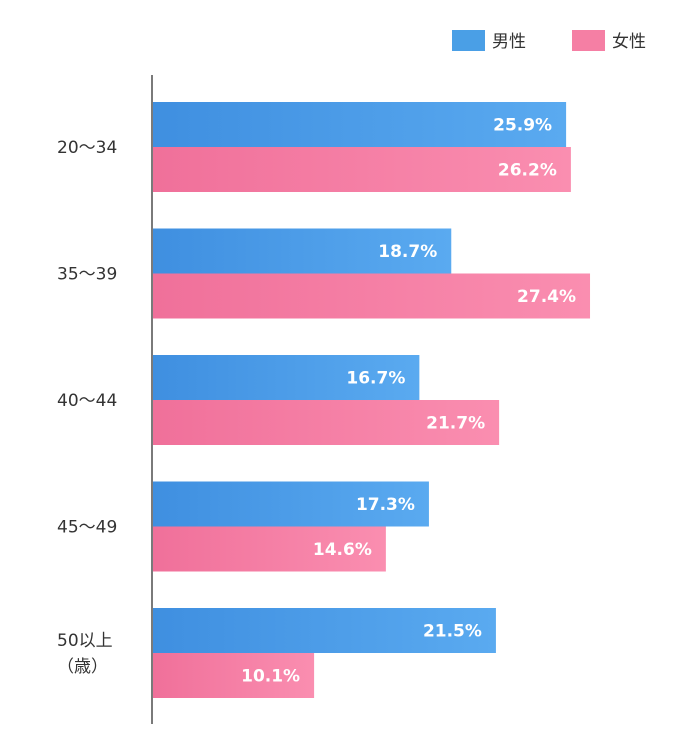 The height and width of the screenshot is (734, 700). What do you see at coordinates (546, 297) in the screenshot?
I see `female-value-label-2: 27.4%` at bounding box center [546, 297].